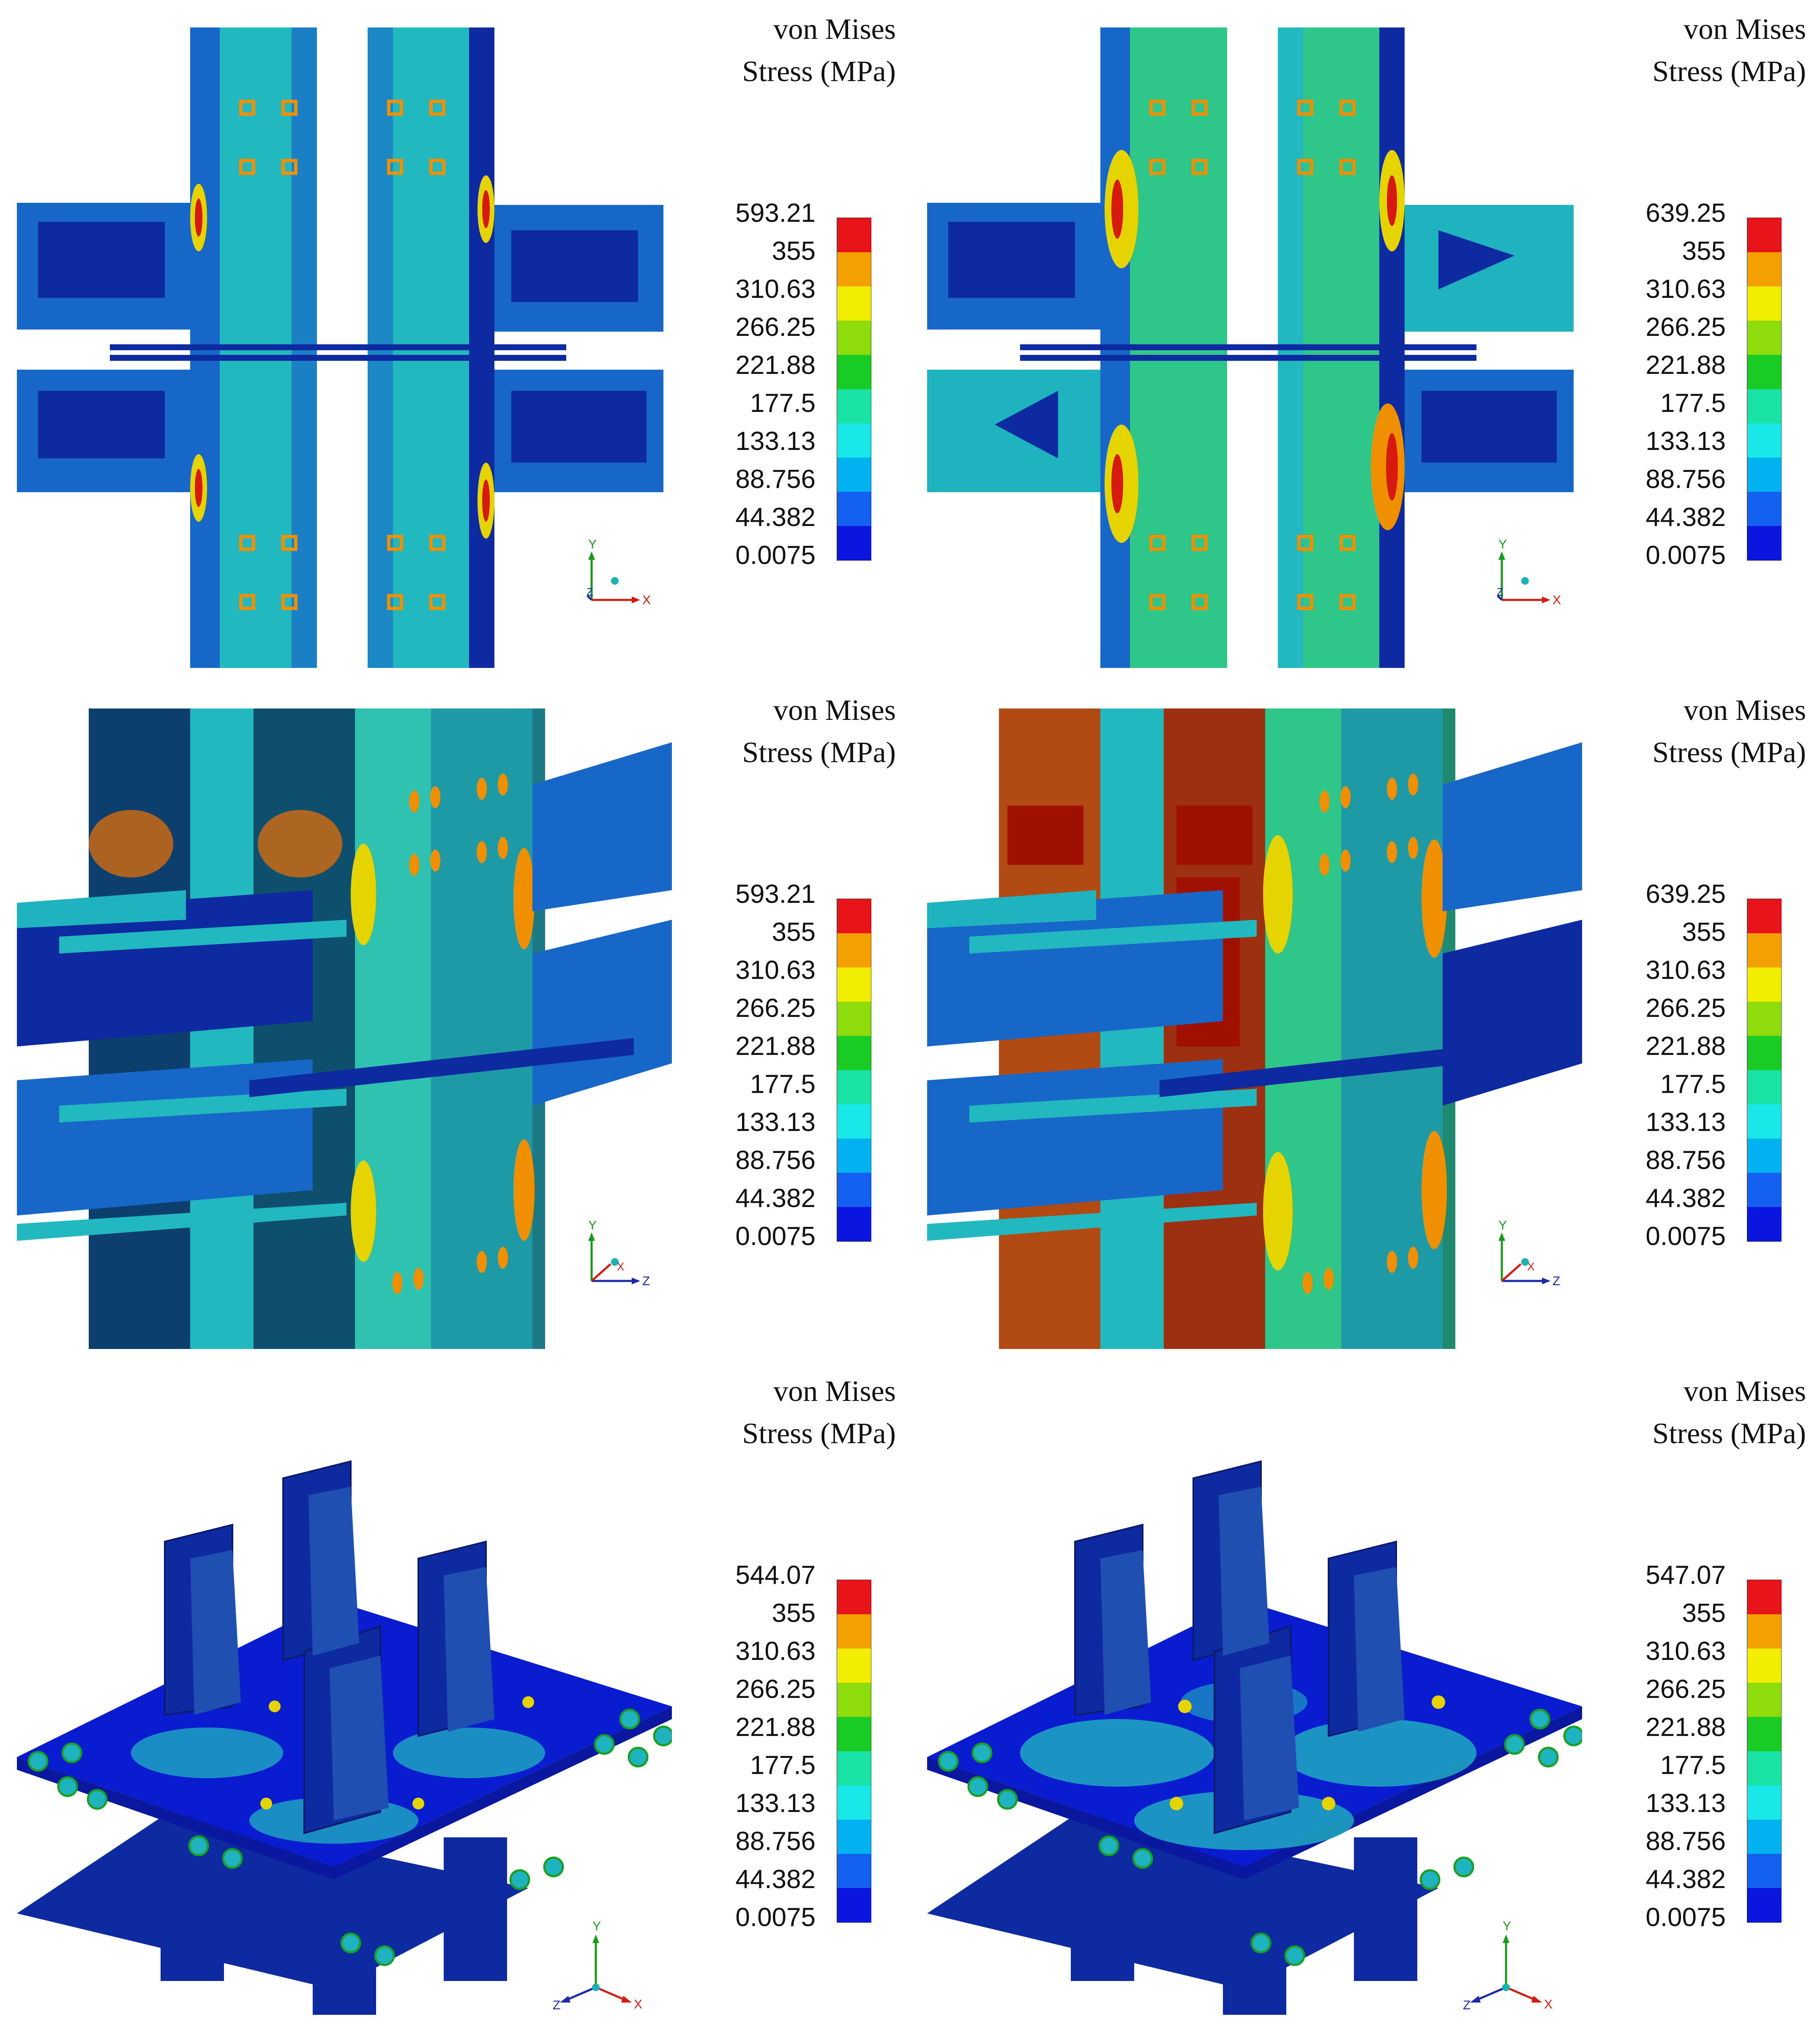 The width and height of the screenshot is (1820, 2030). What do you see at coordinates (344, 1737) in the screenshot?
I see `fea-model-splice-plate` at bounding box center [344, 1737].